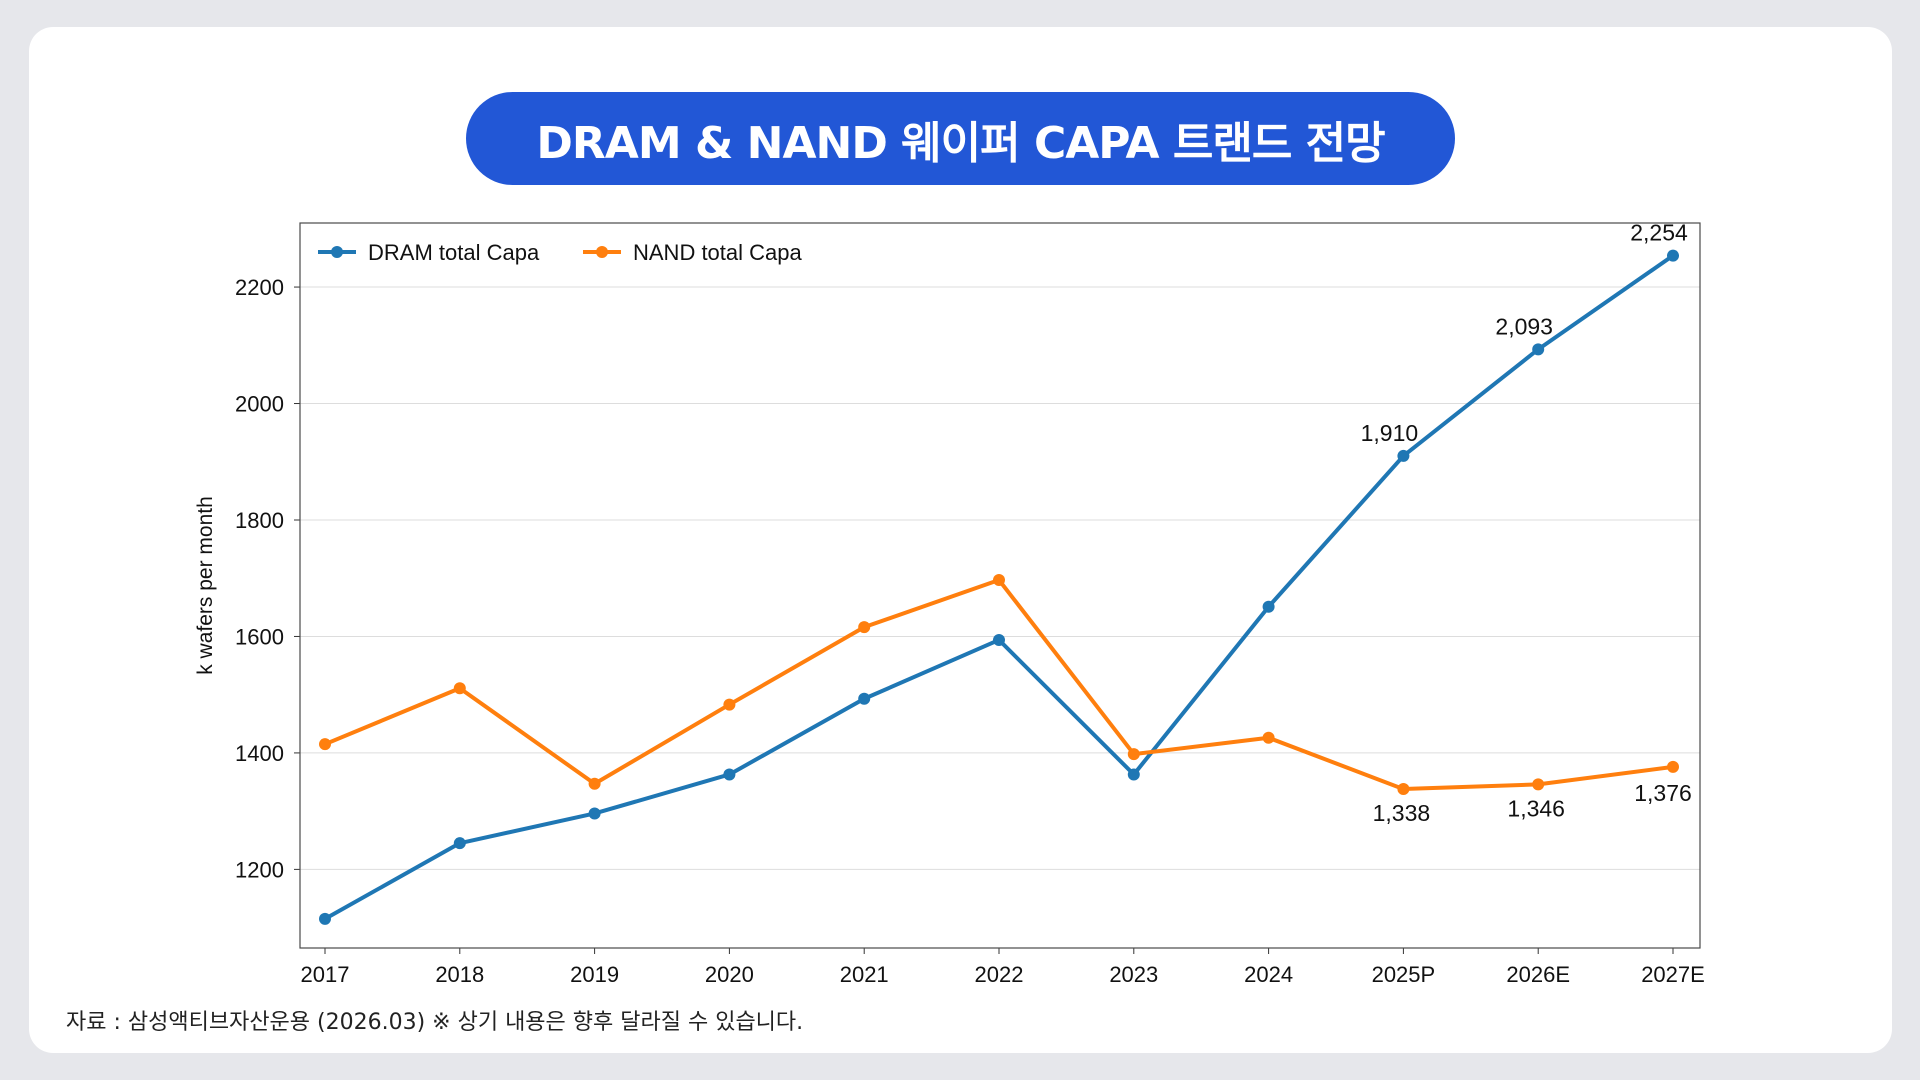 This screenshot has height=1080, width=1920. Describe the element at coordinates (560, 252) in the screenshot. I see `legend: DRAM total Capa NAND total Capa` at that location.